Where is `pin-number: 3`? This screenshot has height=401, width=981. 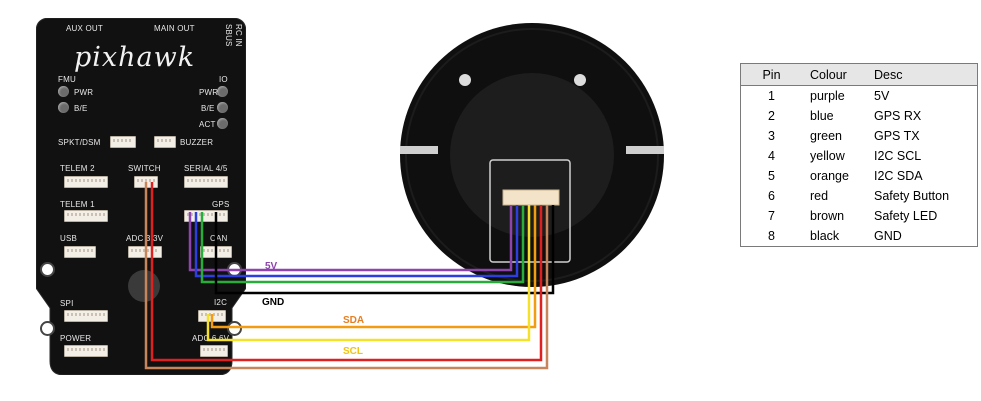 pin-number: 3 is located at coordinates (771, 136).